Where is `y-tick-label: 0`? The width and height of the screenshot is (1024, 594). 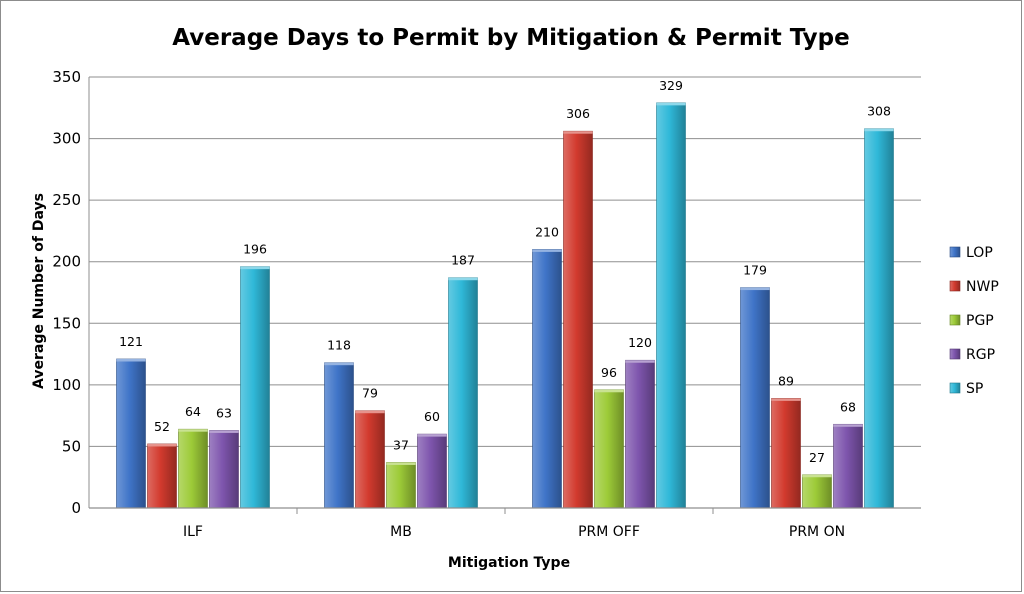 y-tick-label: 0 is located at coordinates (76, 508).